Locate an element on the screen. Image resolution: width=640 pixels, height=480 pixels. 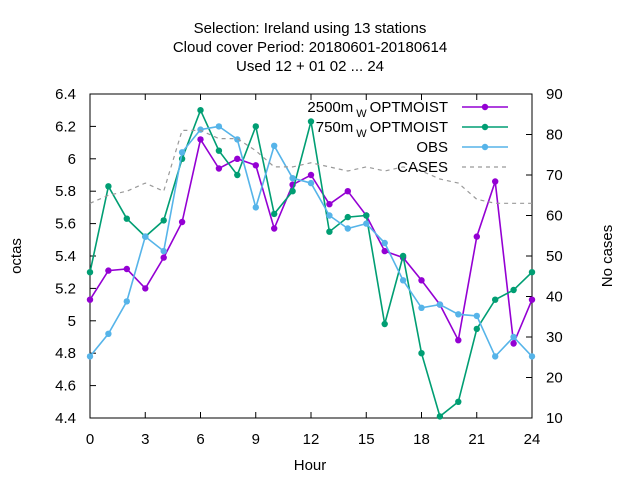
y2-tick-label: 40 is located at coordinates (554, 297).